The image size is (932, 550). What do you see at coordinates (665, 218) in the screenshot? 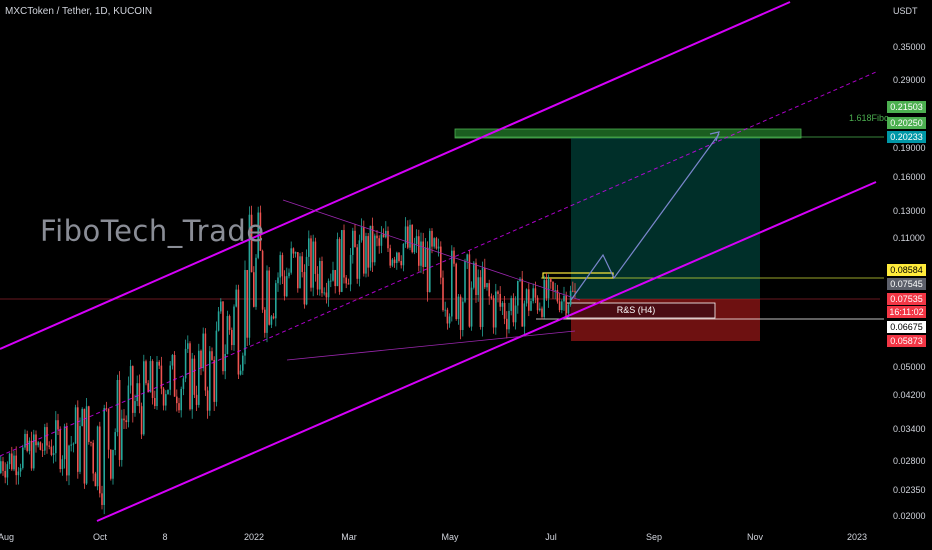
I see `profit-zone` at bounding box center [665, 218].